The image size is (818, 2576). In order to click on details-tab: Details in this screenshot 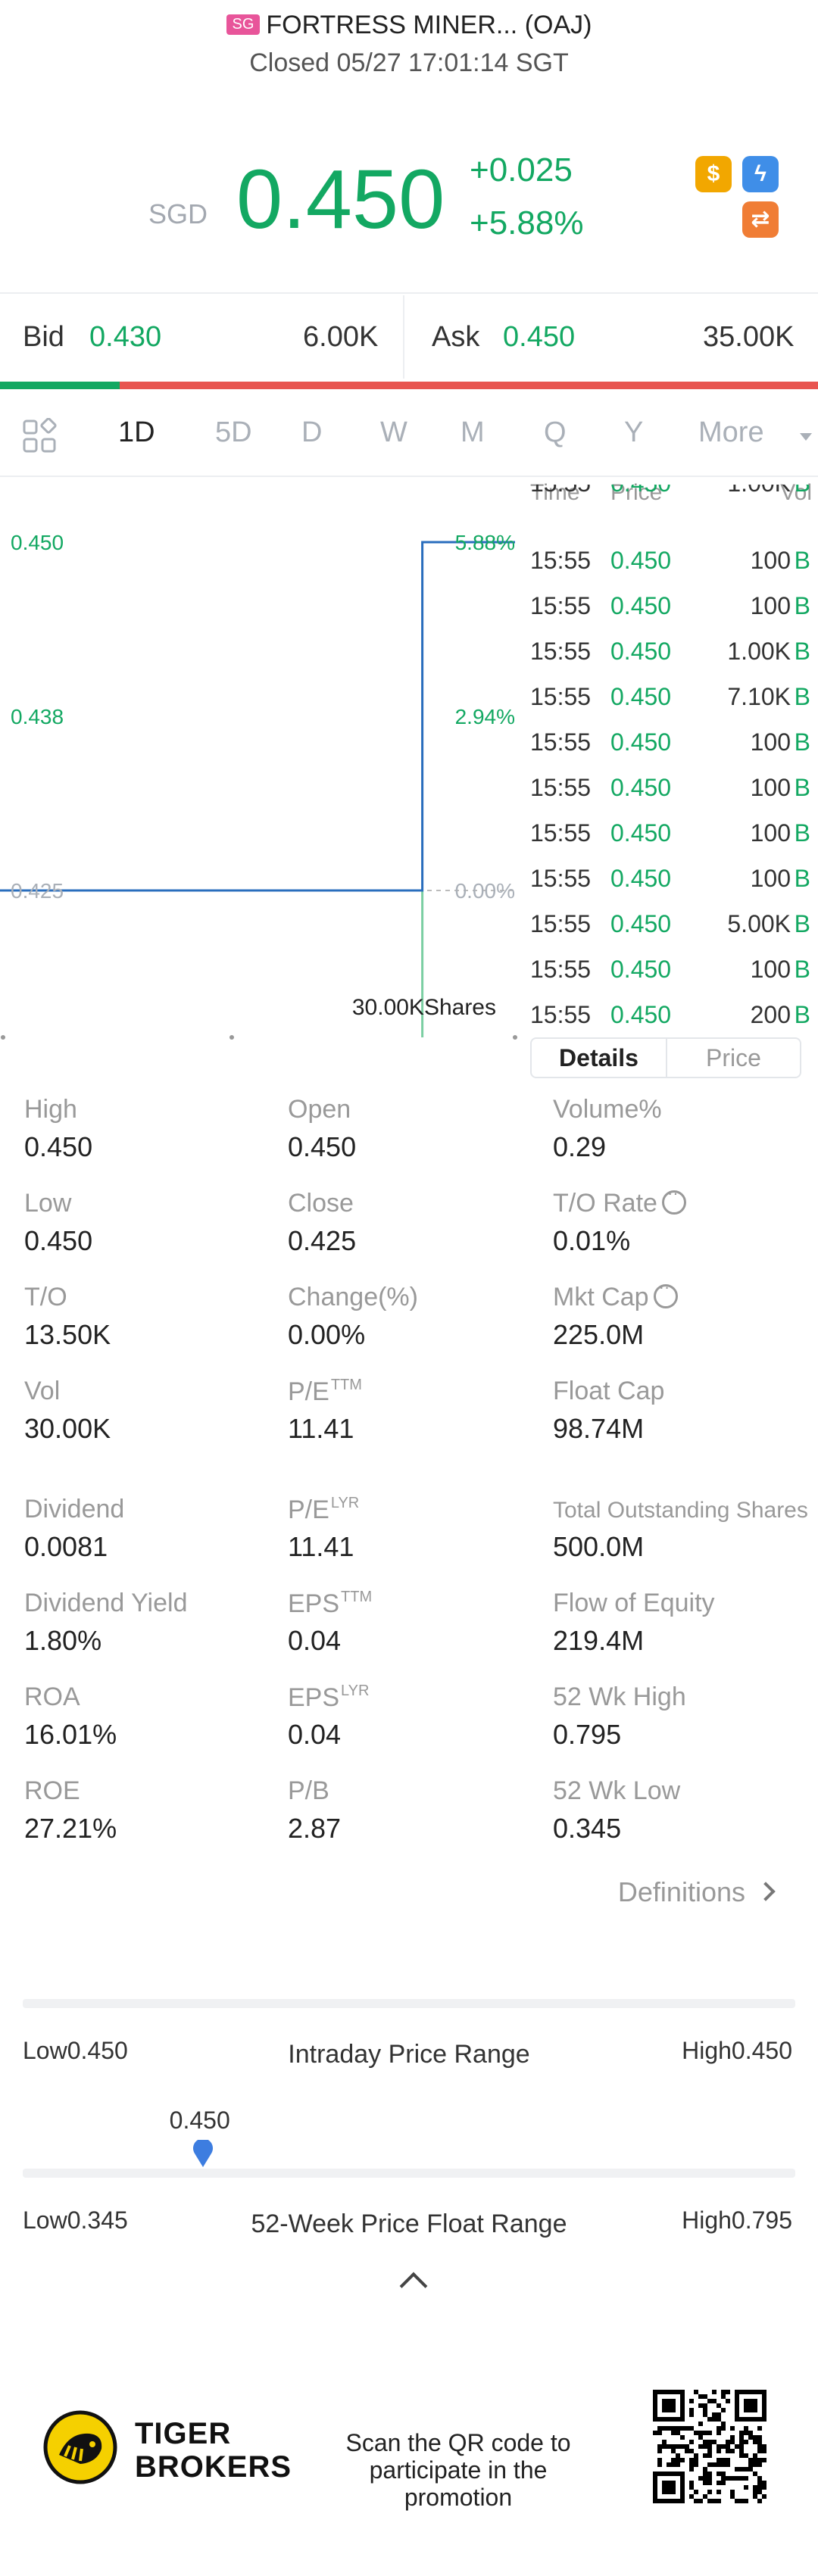, I will do `click(600, 1058)`.